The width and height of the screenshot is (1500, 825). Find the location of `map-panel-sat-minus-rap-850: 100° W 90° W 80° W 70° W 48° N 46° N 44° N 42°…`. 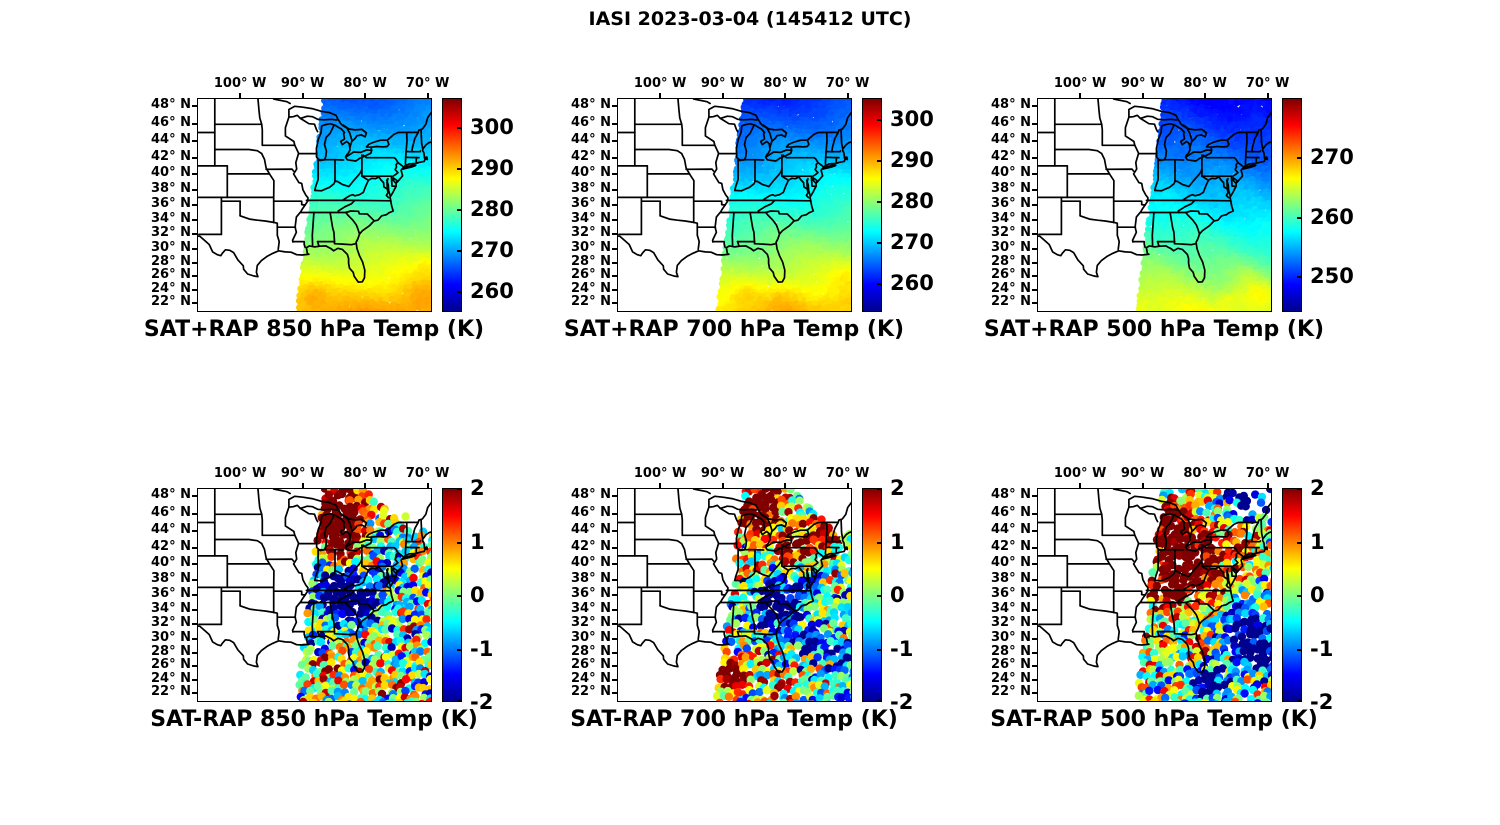

map-panel-sat-minus-rap-850: 100° W 90° W 80° W 70° W 48° N 46° N 44° N 42°… is located at coordinates (332, 593).